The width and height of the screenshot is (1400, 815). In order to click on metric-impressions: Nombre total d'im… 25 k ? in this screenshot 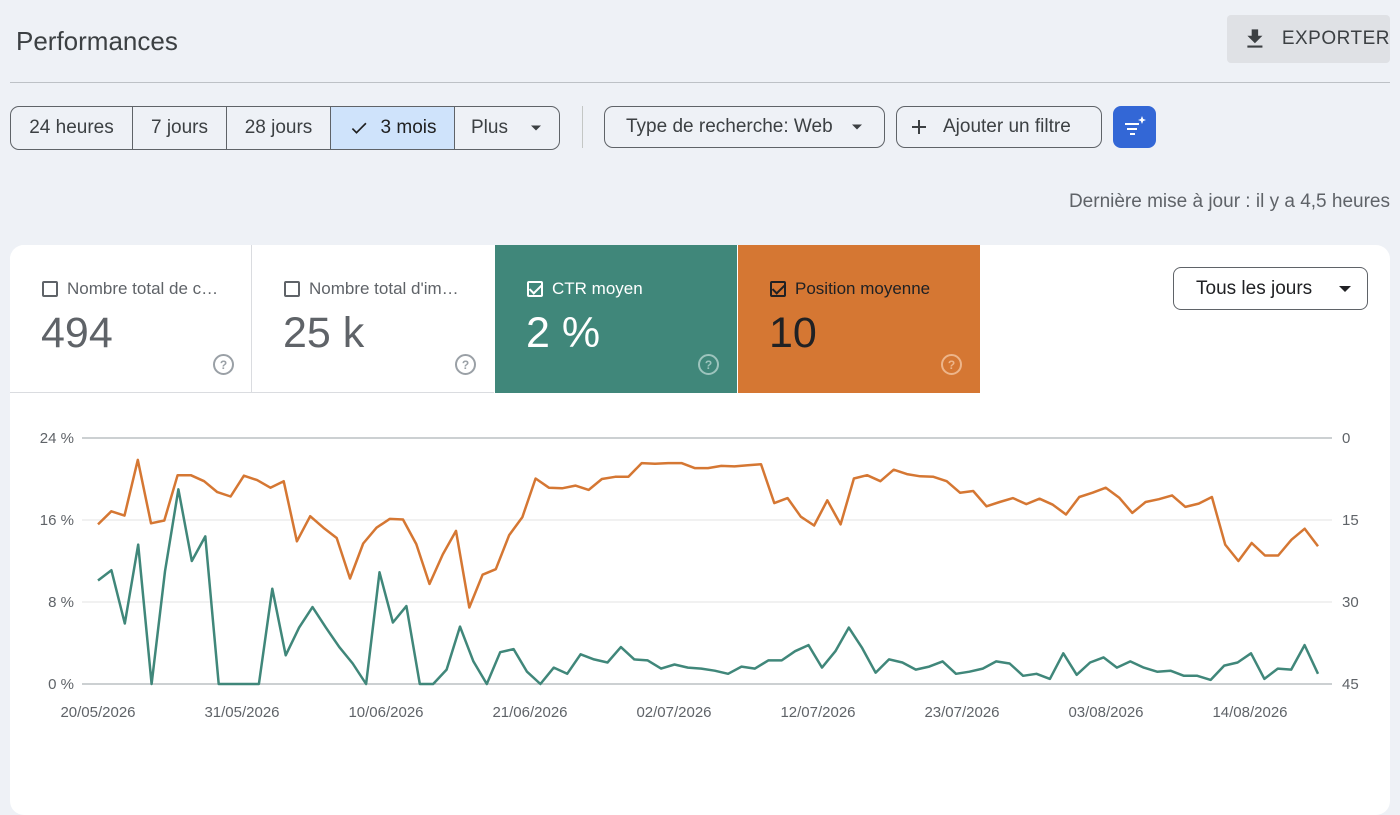, I will do `click(373, 319)`.